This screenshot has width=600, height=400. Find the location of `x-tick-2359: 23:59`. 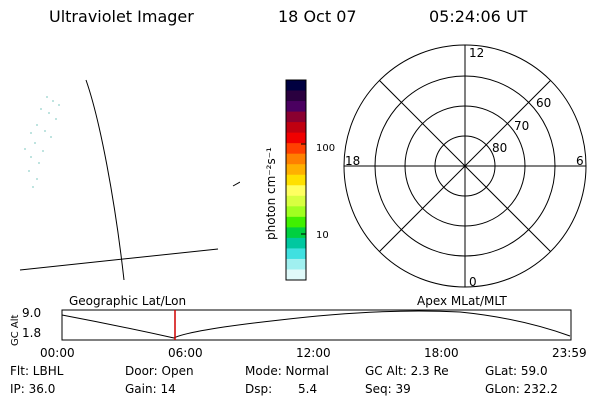

x-tick-2359: 23:59 is located at coordinates (569, 353).